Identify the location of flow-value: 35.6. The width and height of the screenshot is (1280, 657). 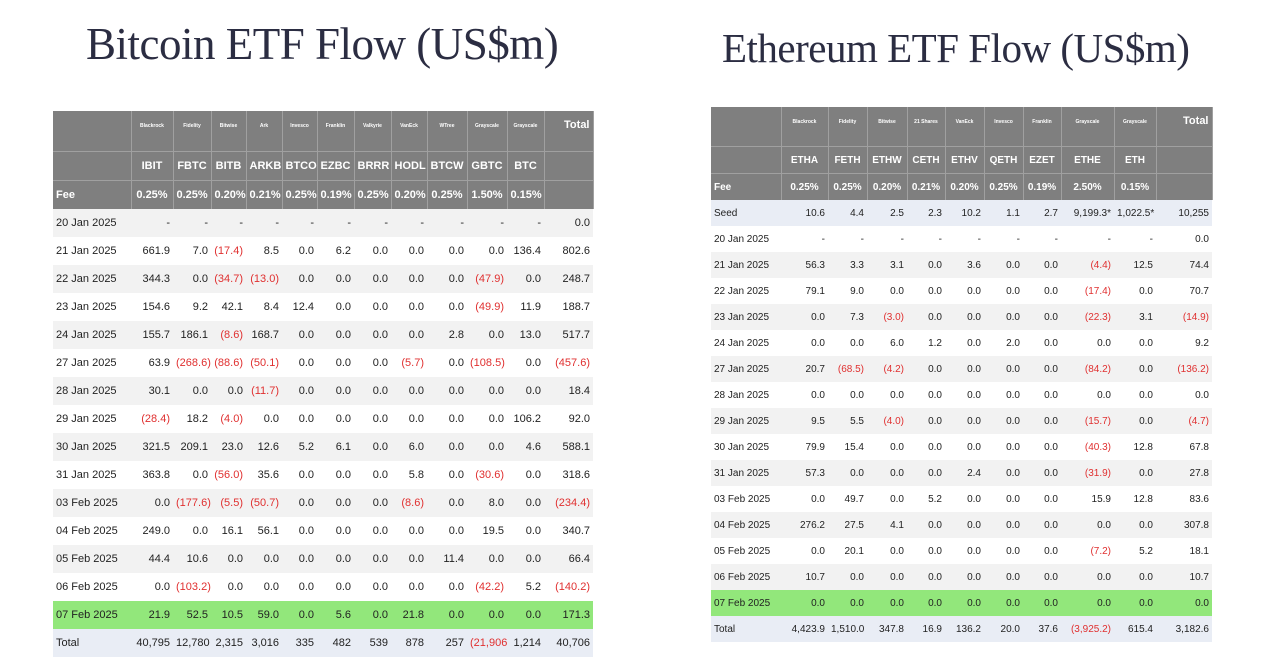
(264, 475).